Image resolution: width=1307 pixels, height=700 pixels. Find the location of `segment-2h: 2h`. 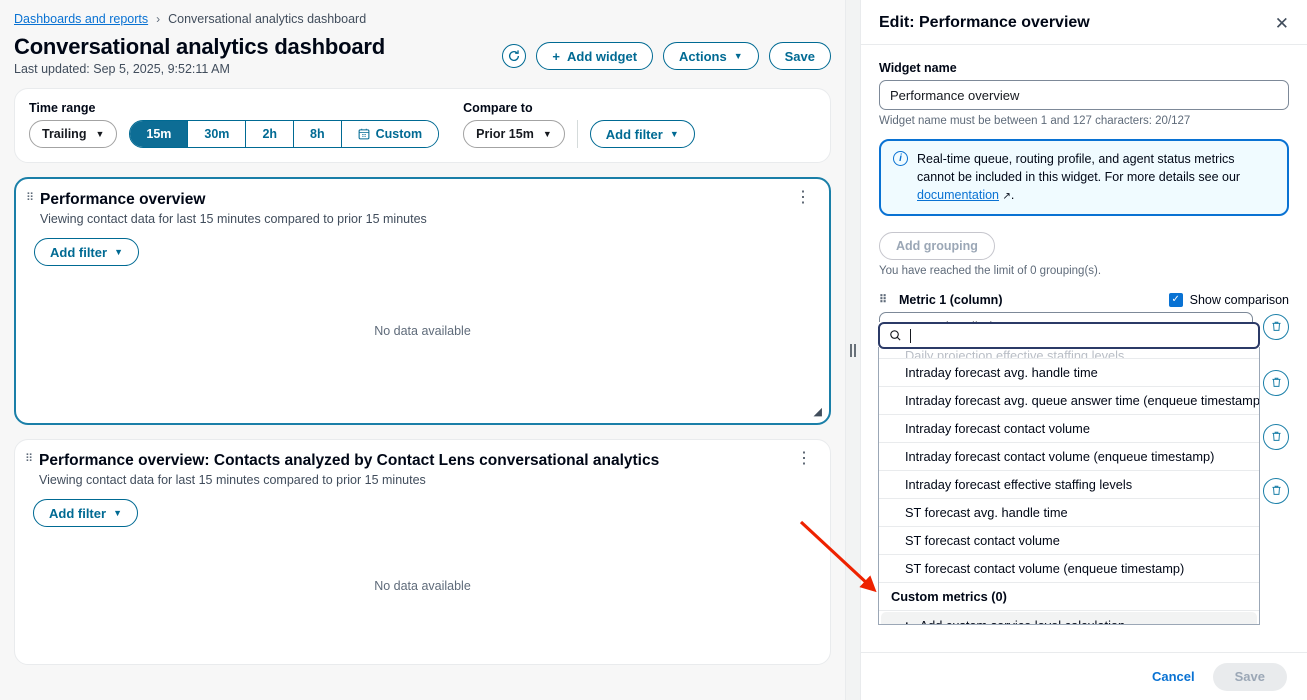

segment-2h: 2h is located at coordinates (270, 134).